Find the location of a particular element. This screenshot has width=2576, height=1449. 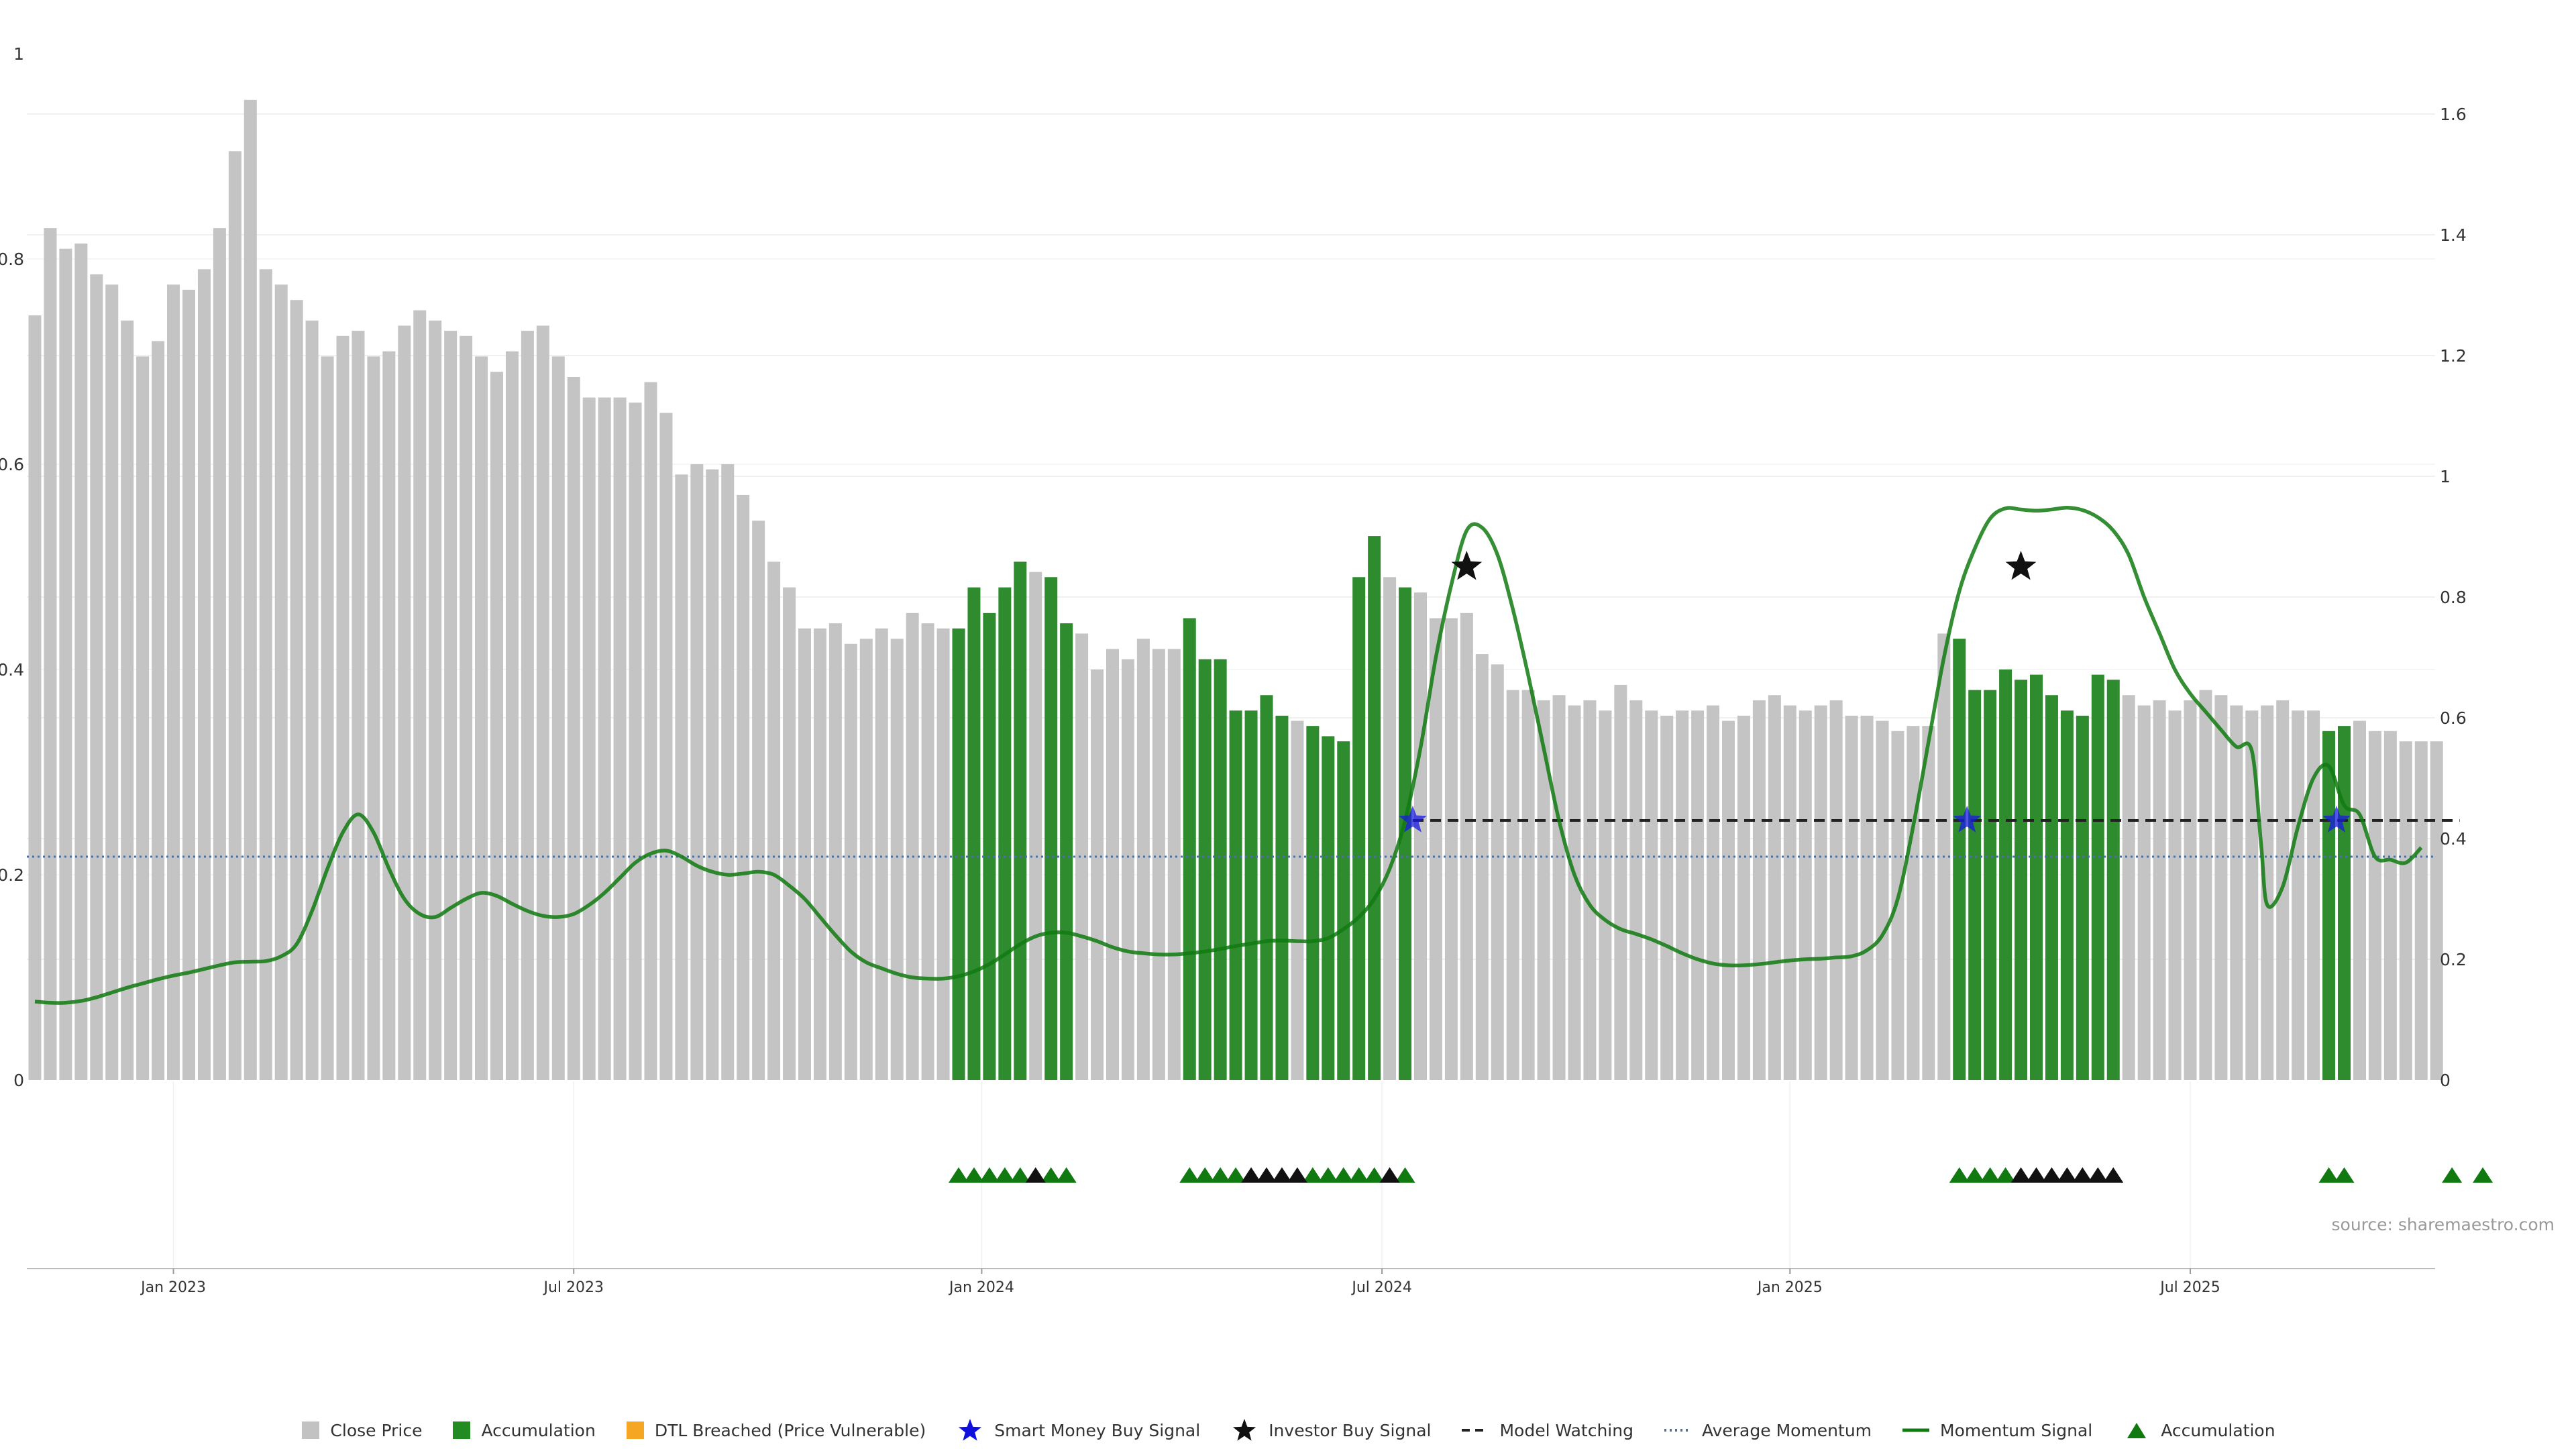

legend-label: Close Price is located at coordinates (376, 1430).